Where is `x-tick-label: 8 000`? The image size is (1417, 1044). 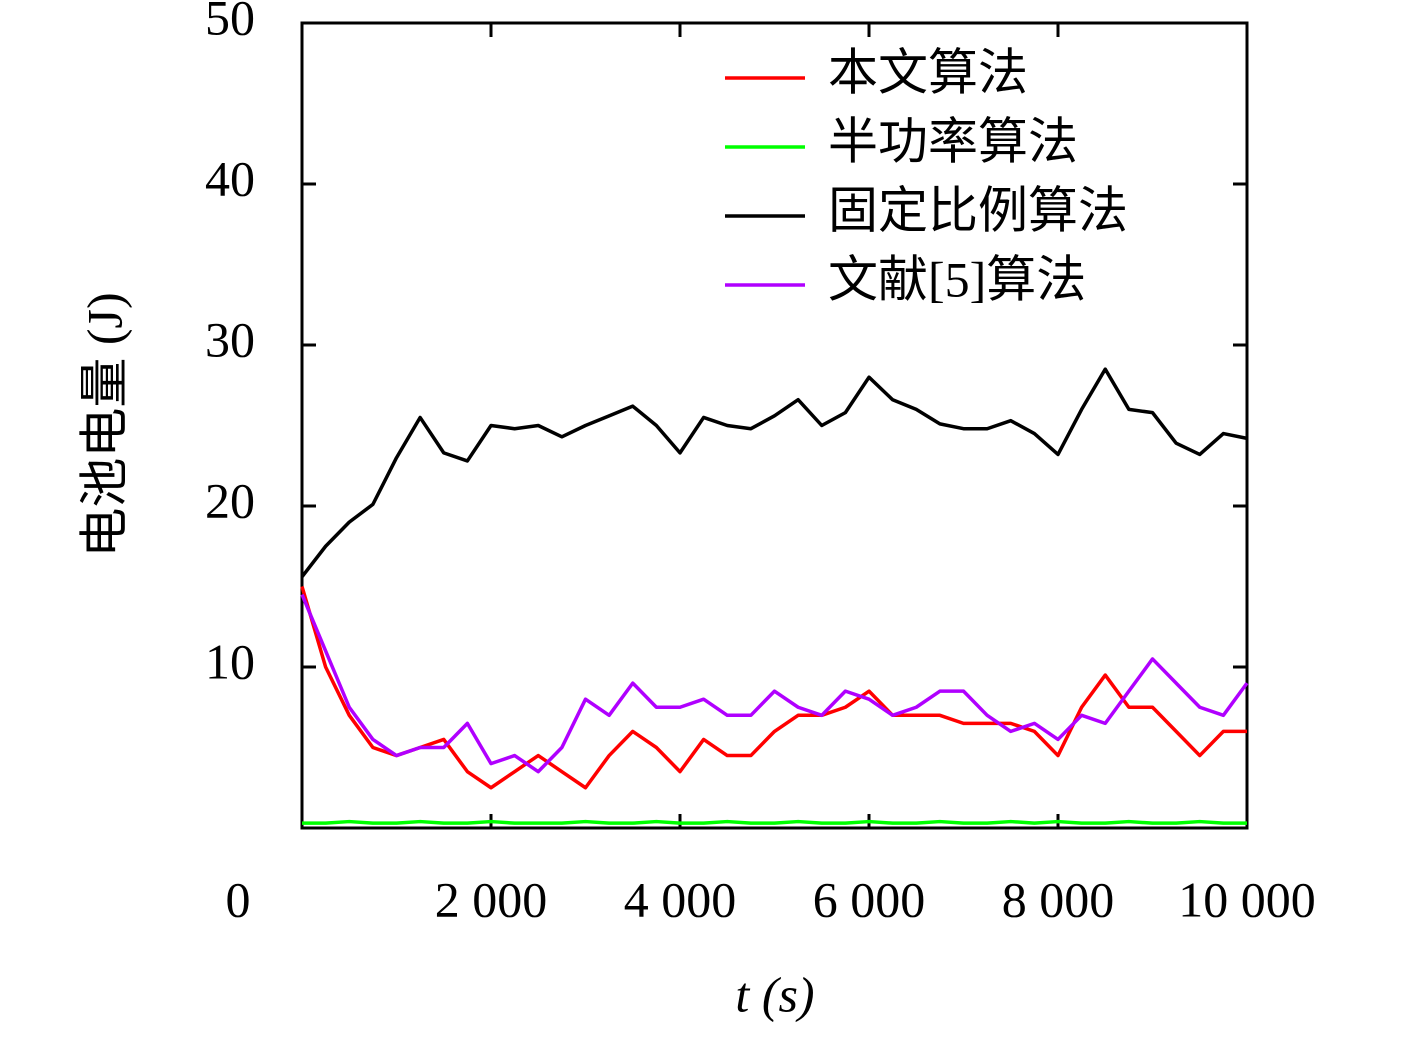
x-tick-label: 8 000 is located at coordinates (1058, 899).